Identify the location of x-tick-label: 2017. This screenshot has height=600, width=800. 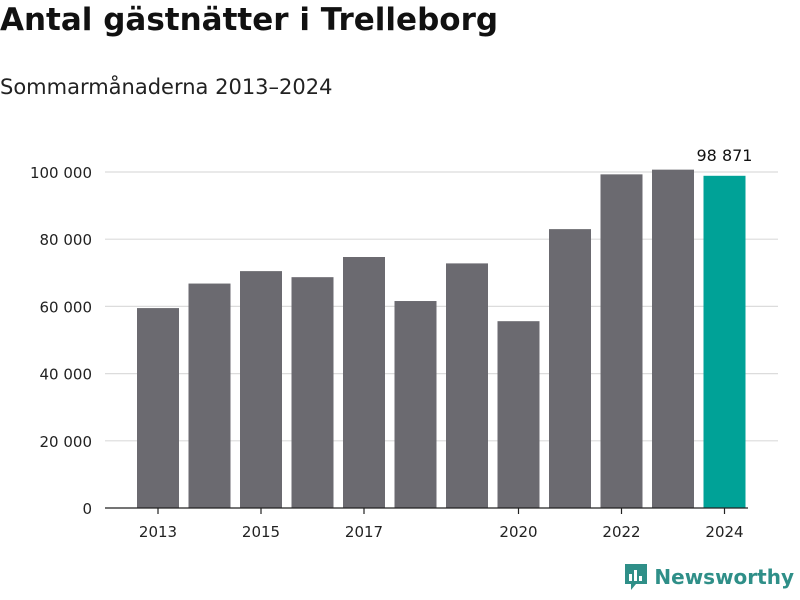
(364, 532).